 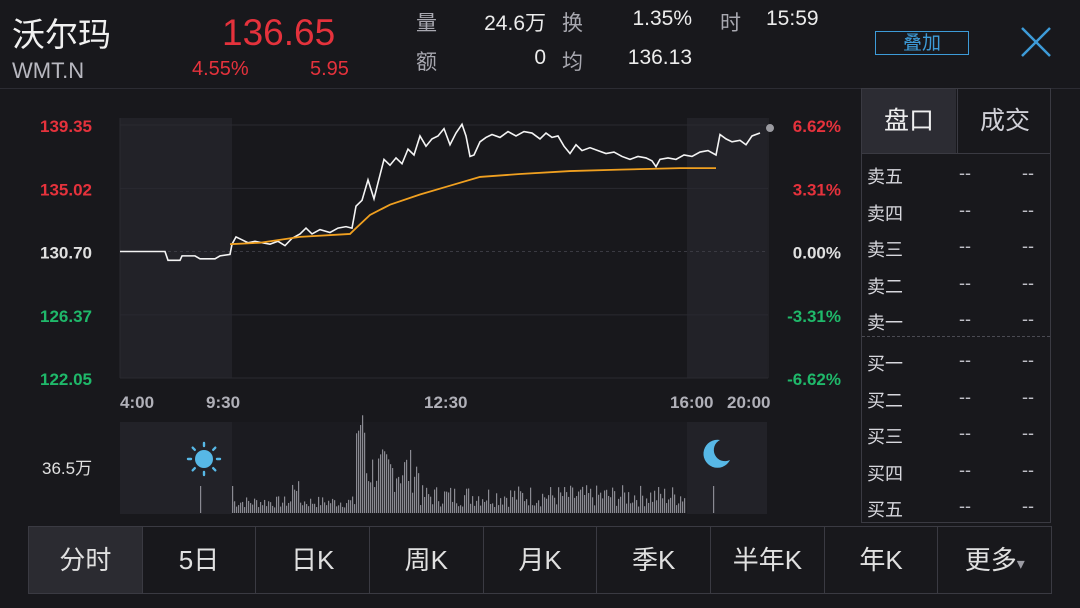 What do you see at coordinates (885, 400) in the screenshot?
I see `book-level-label: 买二` at bounding box center [885, 400].